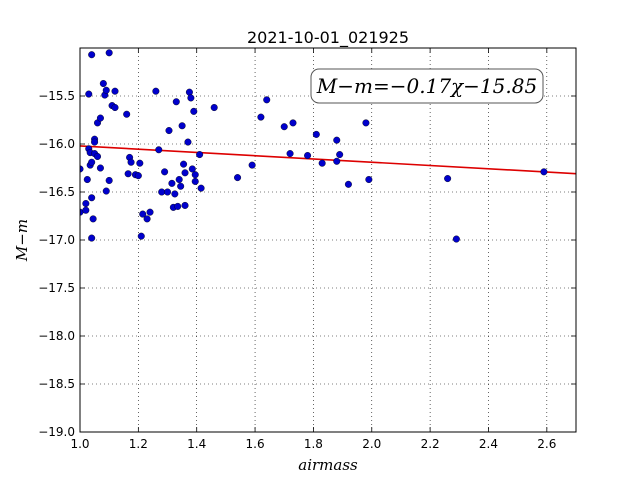 The image size is (640, 480). I want to click on x-axis-label: airmass, so click(328, 465).